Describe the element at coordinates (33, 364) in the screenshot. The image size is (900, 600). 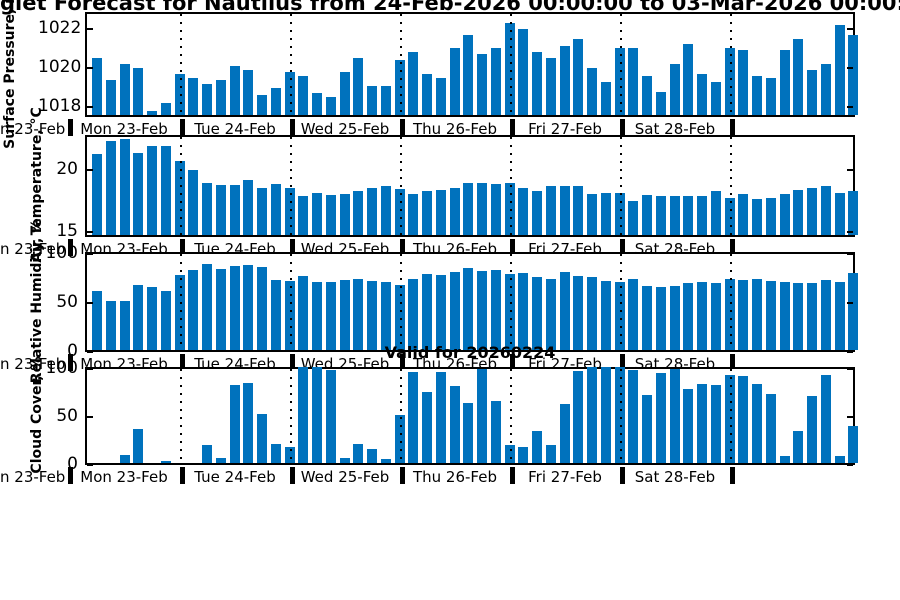
I see `day-label-partial: n 23-Feb` at that location.